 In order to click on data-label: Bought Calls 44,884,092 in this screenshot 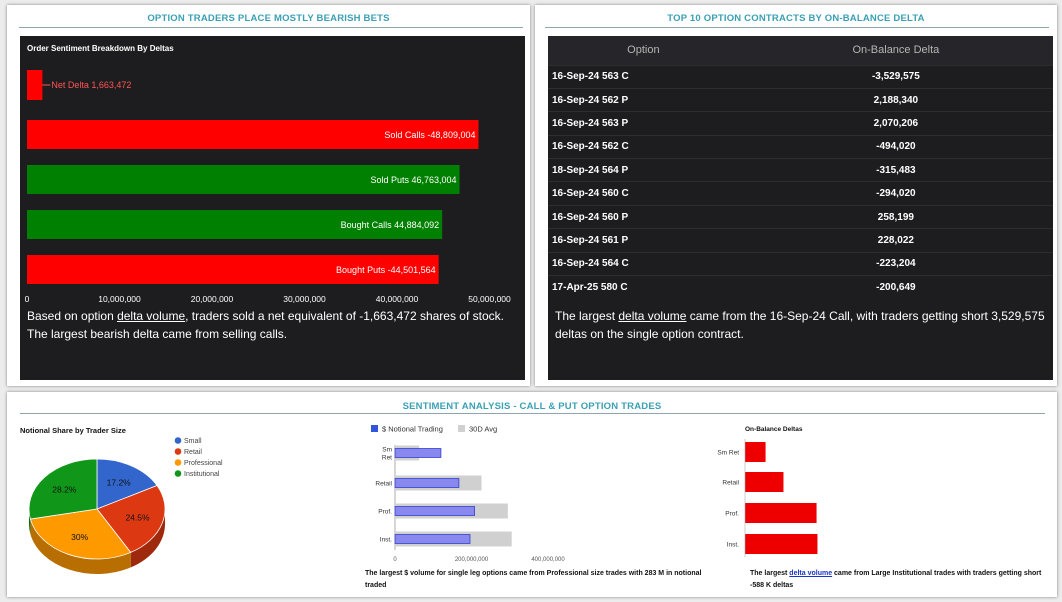, I will do `click(390, 225)`.